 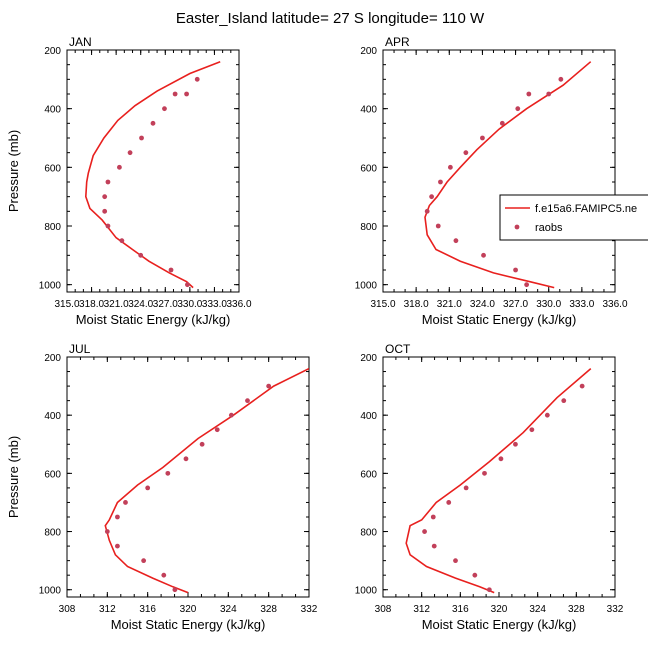 What do you see at coordinates (614, 304) in the screenshot?
I see `x-tick-label: 336.0` at bounding box center [614, 304].